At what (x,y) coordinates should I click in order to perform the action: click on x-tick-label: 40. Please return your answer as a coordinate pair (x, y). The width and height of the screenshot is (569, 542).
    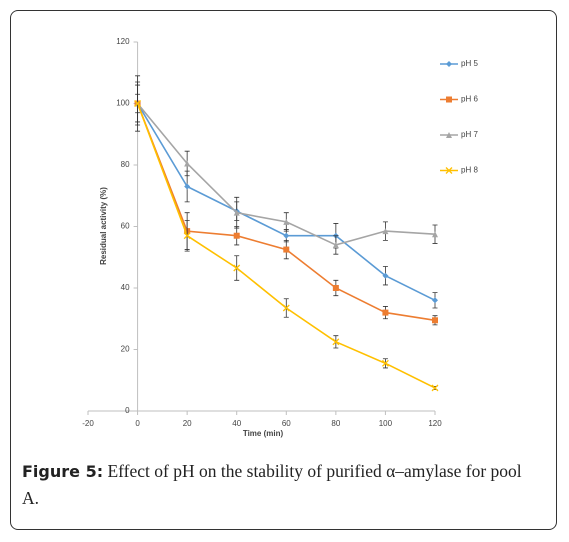
    Looking at the image, I should click on (236, 423).